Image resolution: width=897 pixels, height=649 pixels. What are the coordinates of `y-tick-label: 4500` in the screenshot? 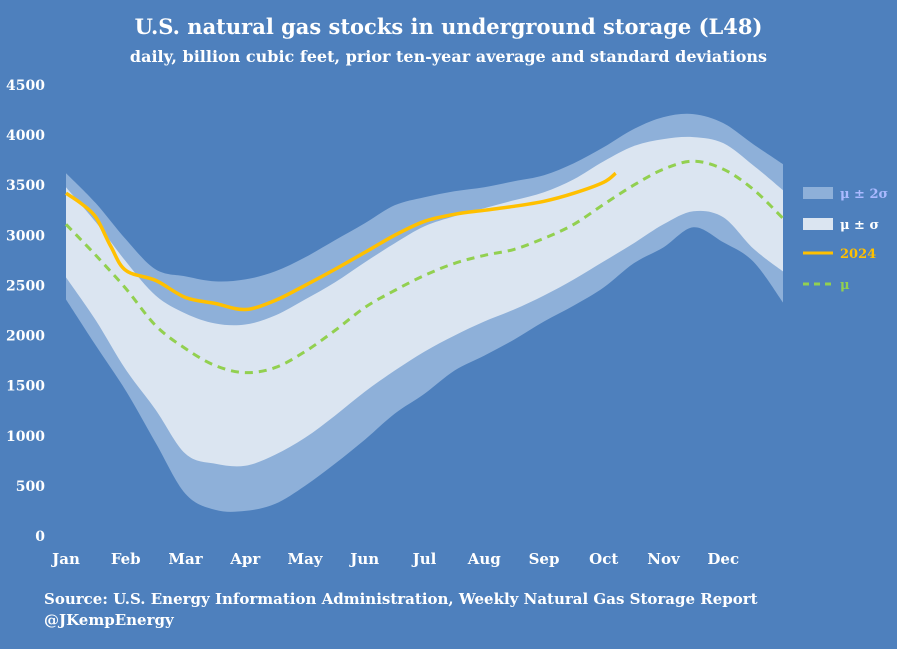 It's located at (25, 86).